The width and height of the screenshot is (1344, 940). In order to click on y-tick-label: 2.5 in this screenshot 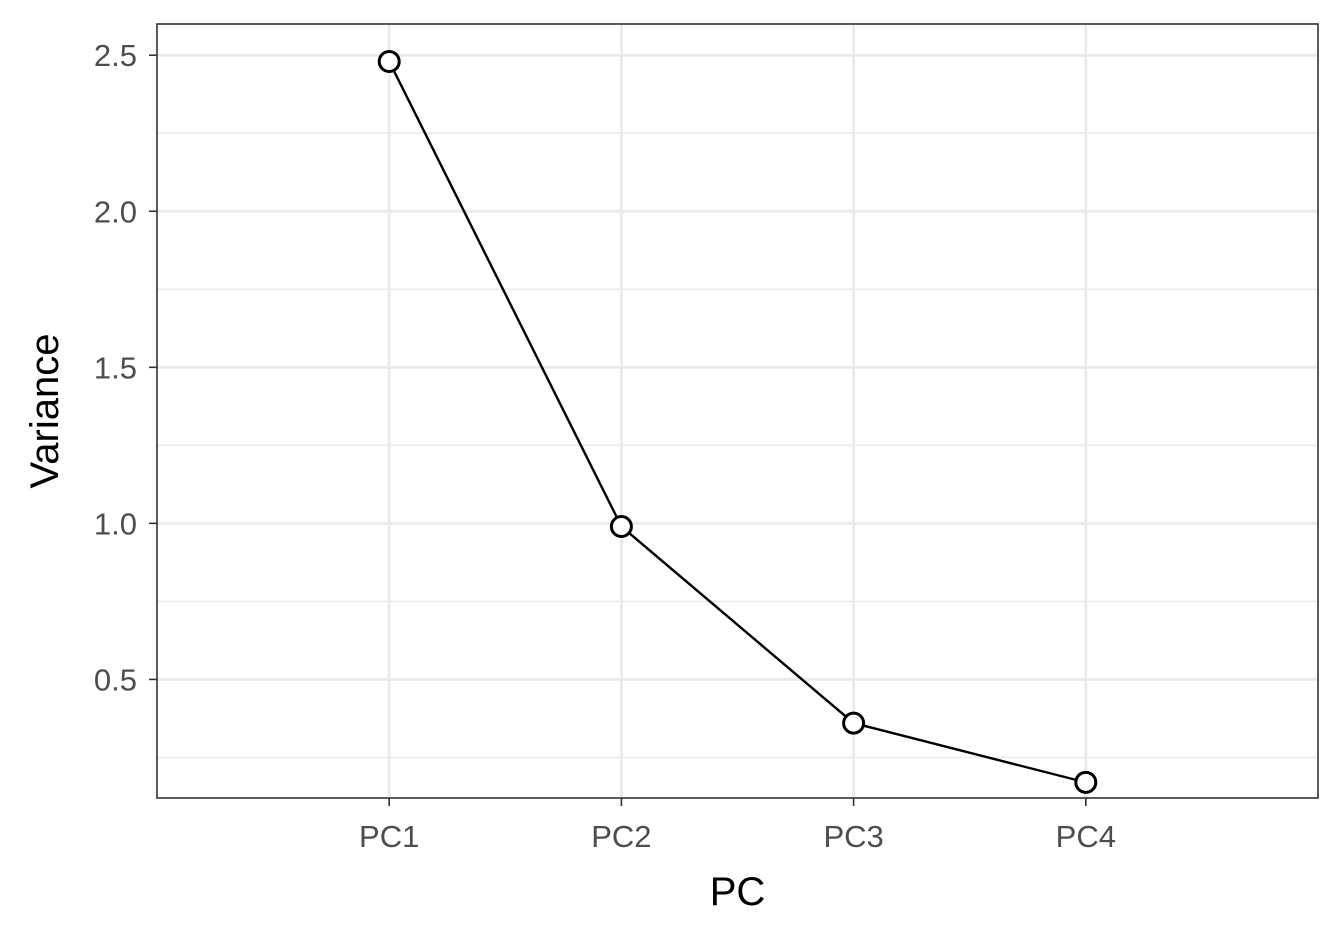, I will do `click(115, 55)`.